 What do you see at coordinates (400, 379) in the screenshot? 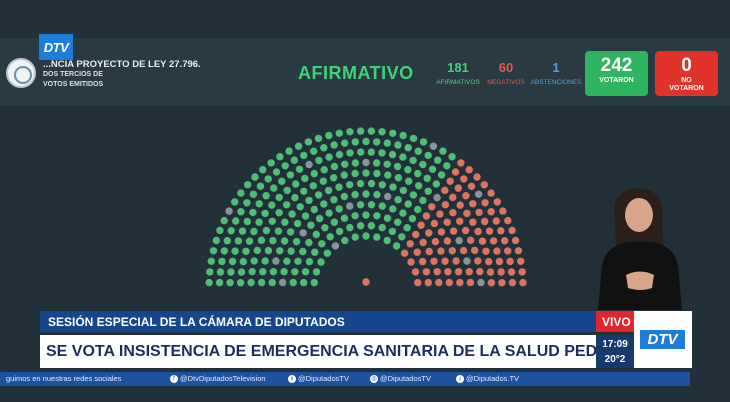
I see `ticker-item: ◎ @DiputadosTV` at bounding box center [400, 379].